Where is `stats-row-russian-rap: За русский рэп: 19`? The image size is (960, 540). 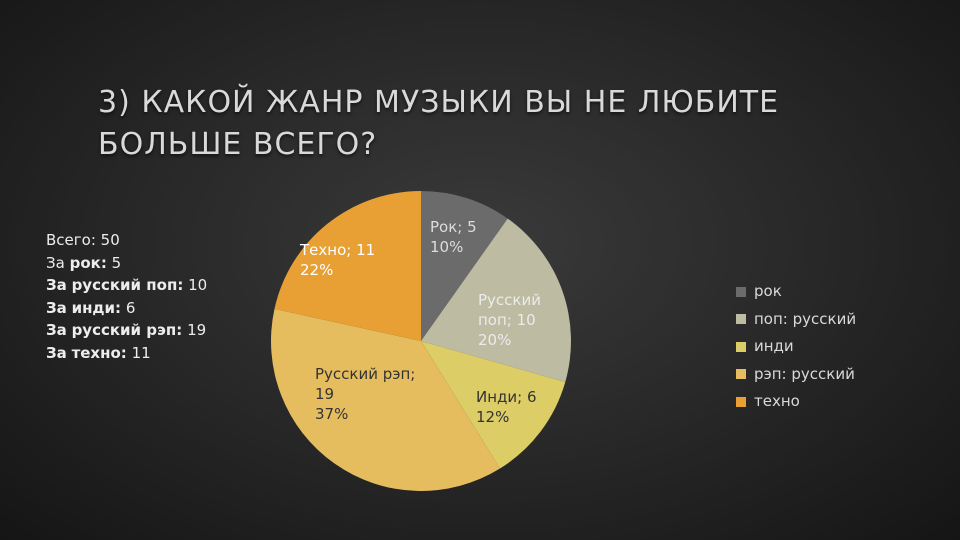 stats-row-russian-rap: За русский рэп: 19 is located at coordinates (126, 330).